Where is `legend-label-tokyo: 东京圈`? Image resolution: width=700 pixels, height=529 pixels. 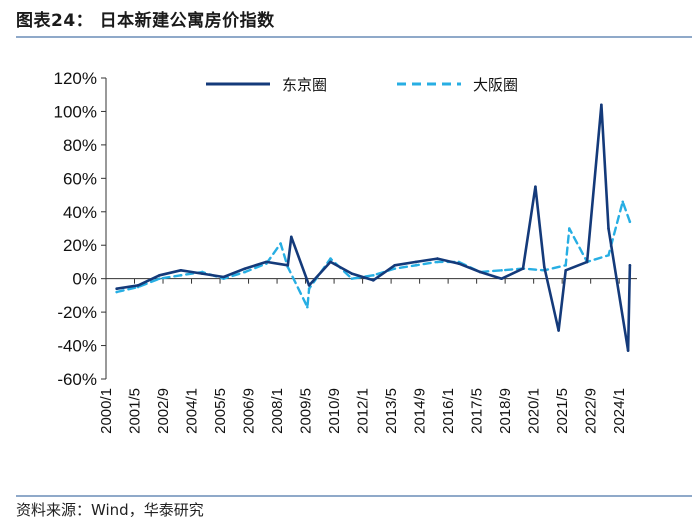
legend-label-tokyo: 东京圈 is located at coordinates (304, 85).